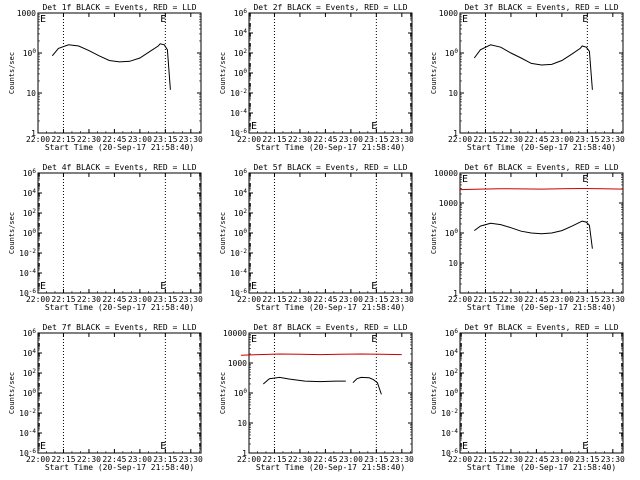 The height and width of the screenshot is (480, 640). I want to click on panel-title: Det 7f BLACK = Events, RED = LLD, so click(119, 327).